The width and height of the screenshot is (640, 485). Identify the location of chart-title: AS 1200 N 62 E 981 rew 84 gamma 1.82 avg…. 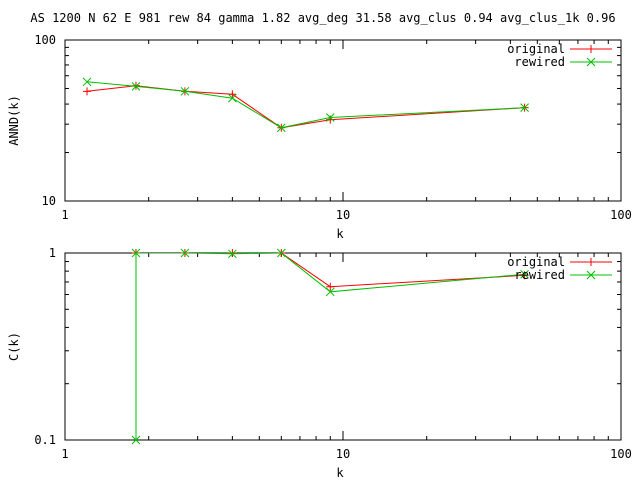
(322, 18).